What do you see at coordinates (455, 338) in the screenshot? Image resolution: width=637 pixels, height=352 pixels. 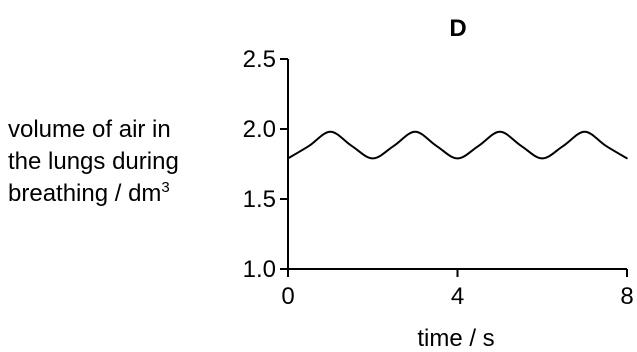 I see `x-axis-title: time / s` at bounding box center [455, 338].